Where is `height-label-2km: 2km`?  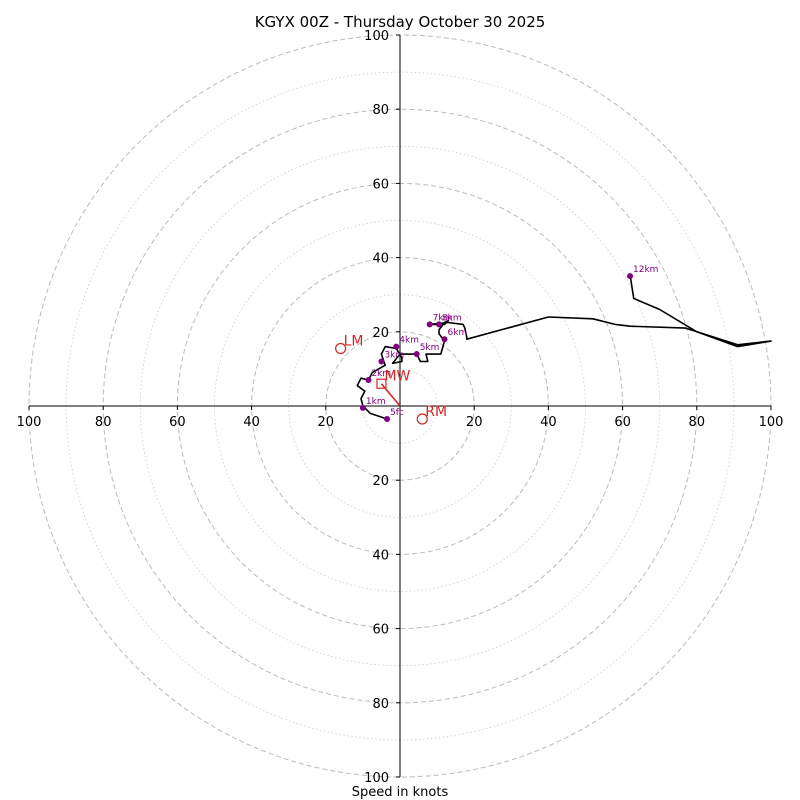
height-label-2km: 2km is located at coordinates (381, 374).